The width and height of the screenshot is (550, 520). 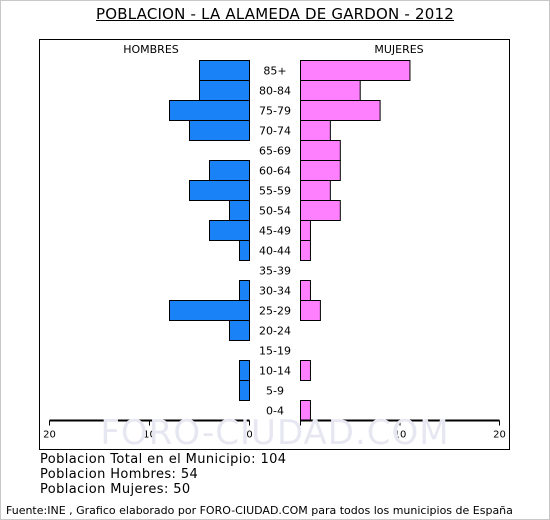 I want to click on age-group-label: 25-29, so click(x=275, y=311).